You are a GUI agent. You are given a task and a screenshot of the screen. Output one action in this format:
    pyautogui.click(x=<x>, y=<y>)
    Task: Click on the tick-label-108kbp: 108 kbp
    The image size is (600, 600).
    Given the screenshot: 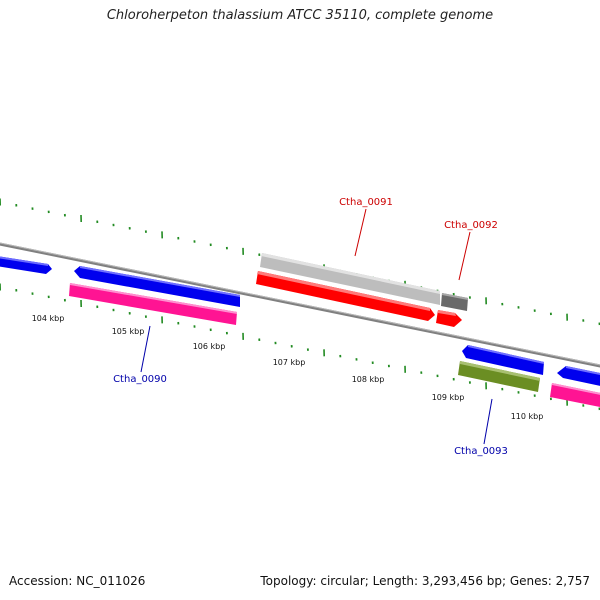 What is the action you would take?
    pyautogui.click(x=368, y=379)
    